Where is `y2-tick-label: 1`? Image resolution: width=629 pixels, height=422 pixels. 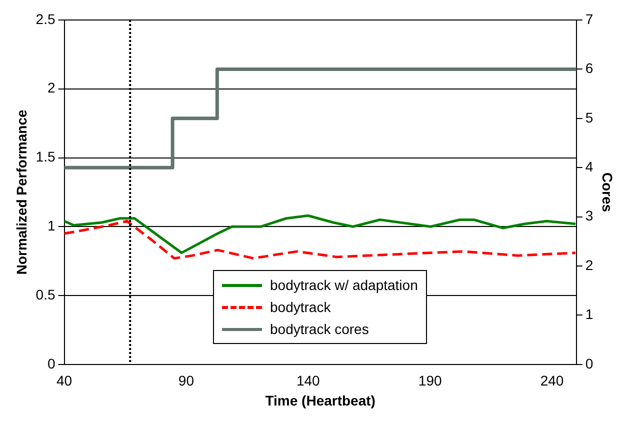 y2-tick-label: 1 is located at coordinates (589, 314).